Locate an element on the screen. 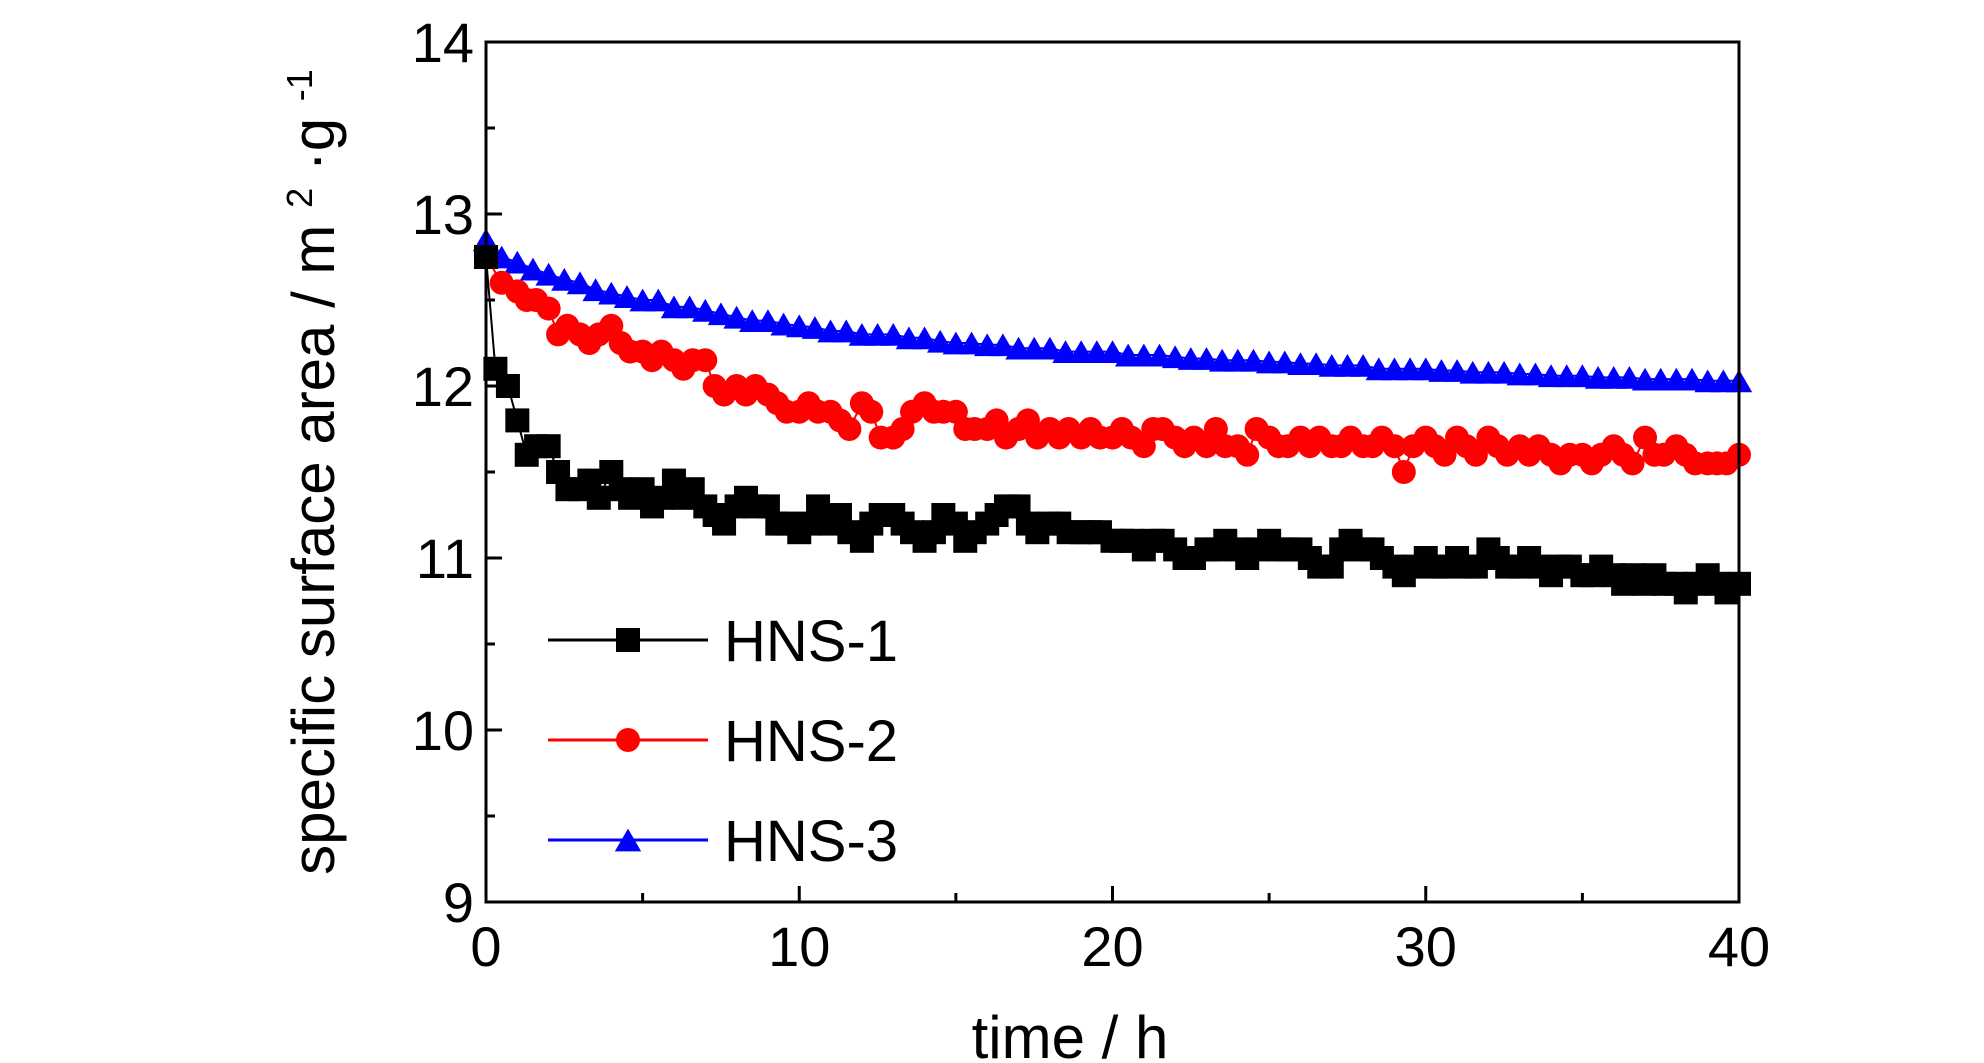 The width and height of the screenshot is (1984, 1063). y-tick-label: 12 is located at coordinates (443, 386).